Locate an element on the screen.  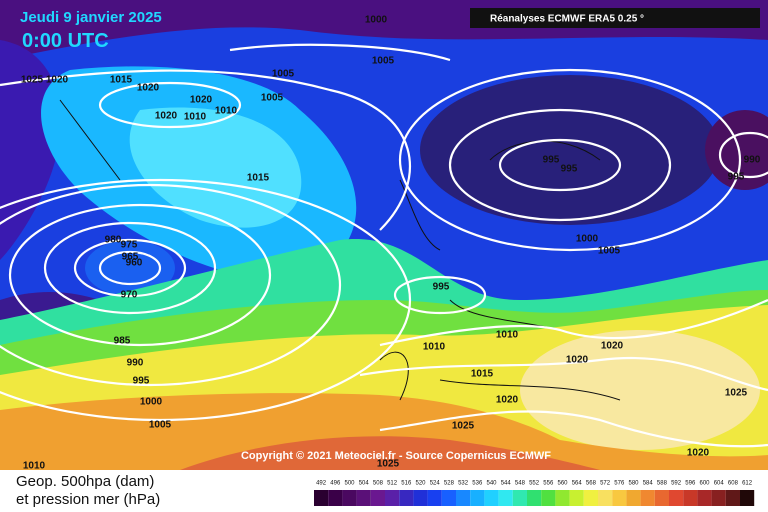
source-box is located at coordinates (615, 18).